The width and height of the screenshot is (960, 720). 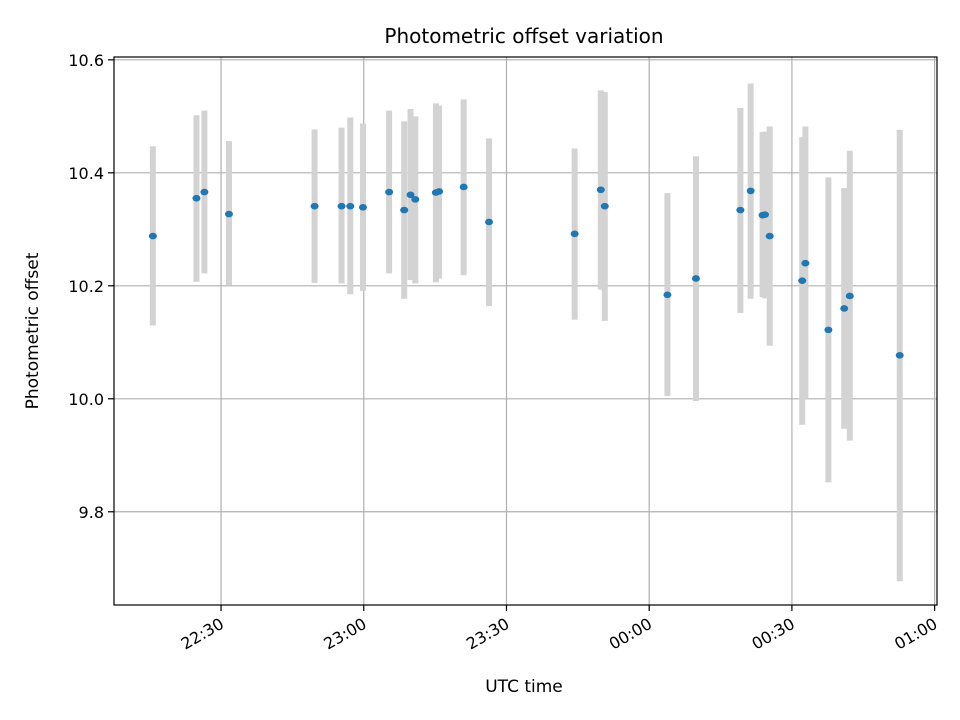 I want to click on x-axis-label: UTC time, so click(x=524, y=687).